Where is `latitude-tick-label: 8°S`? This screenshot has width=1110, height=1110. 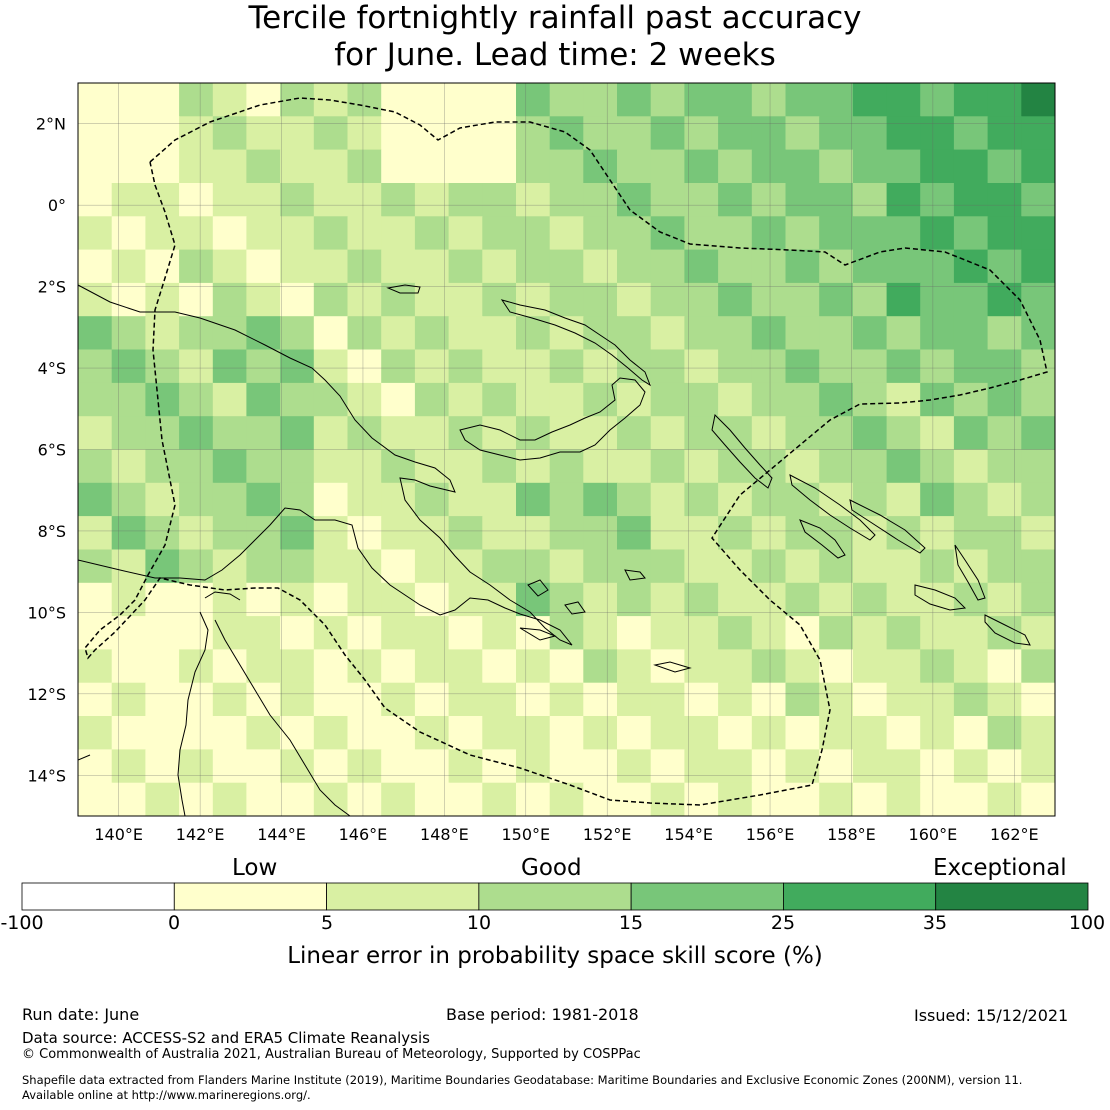 latitude-tick-label: 8°S is located at coordinates (52, 531).